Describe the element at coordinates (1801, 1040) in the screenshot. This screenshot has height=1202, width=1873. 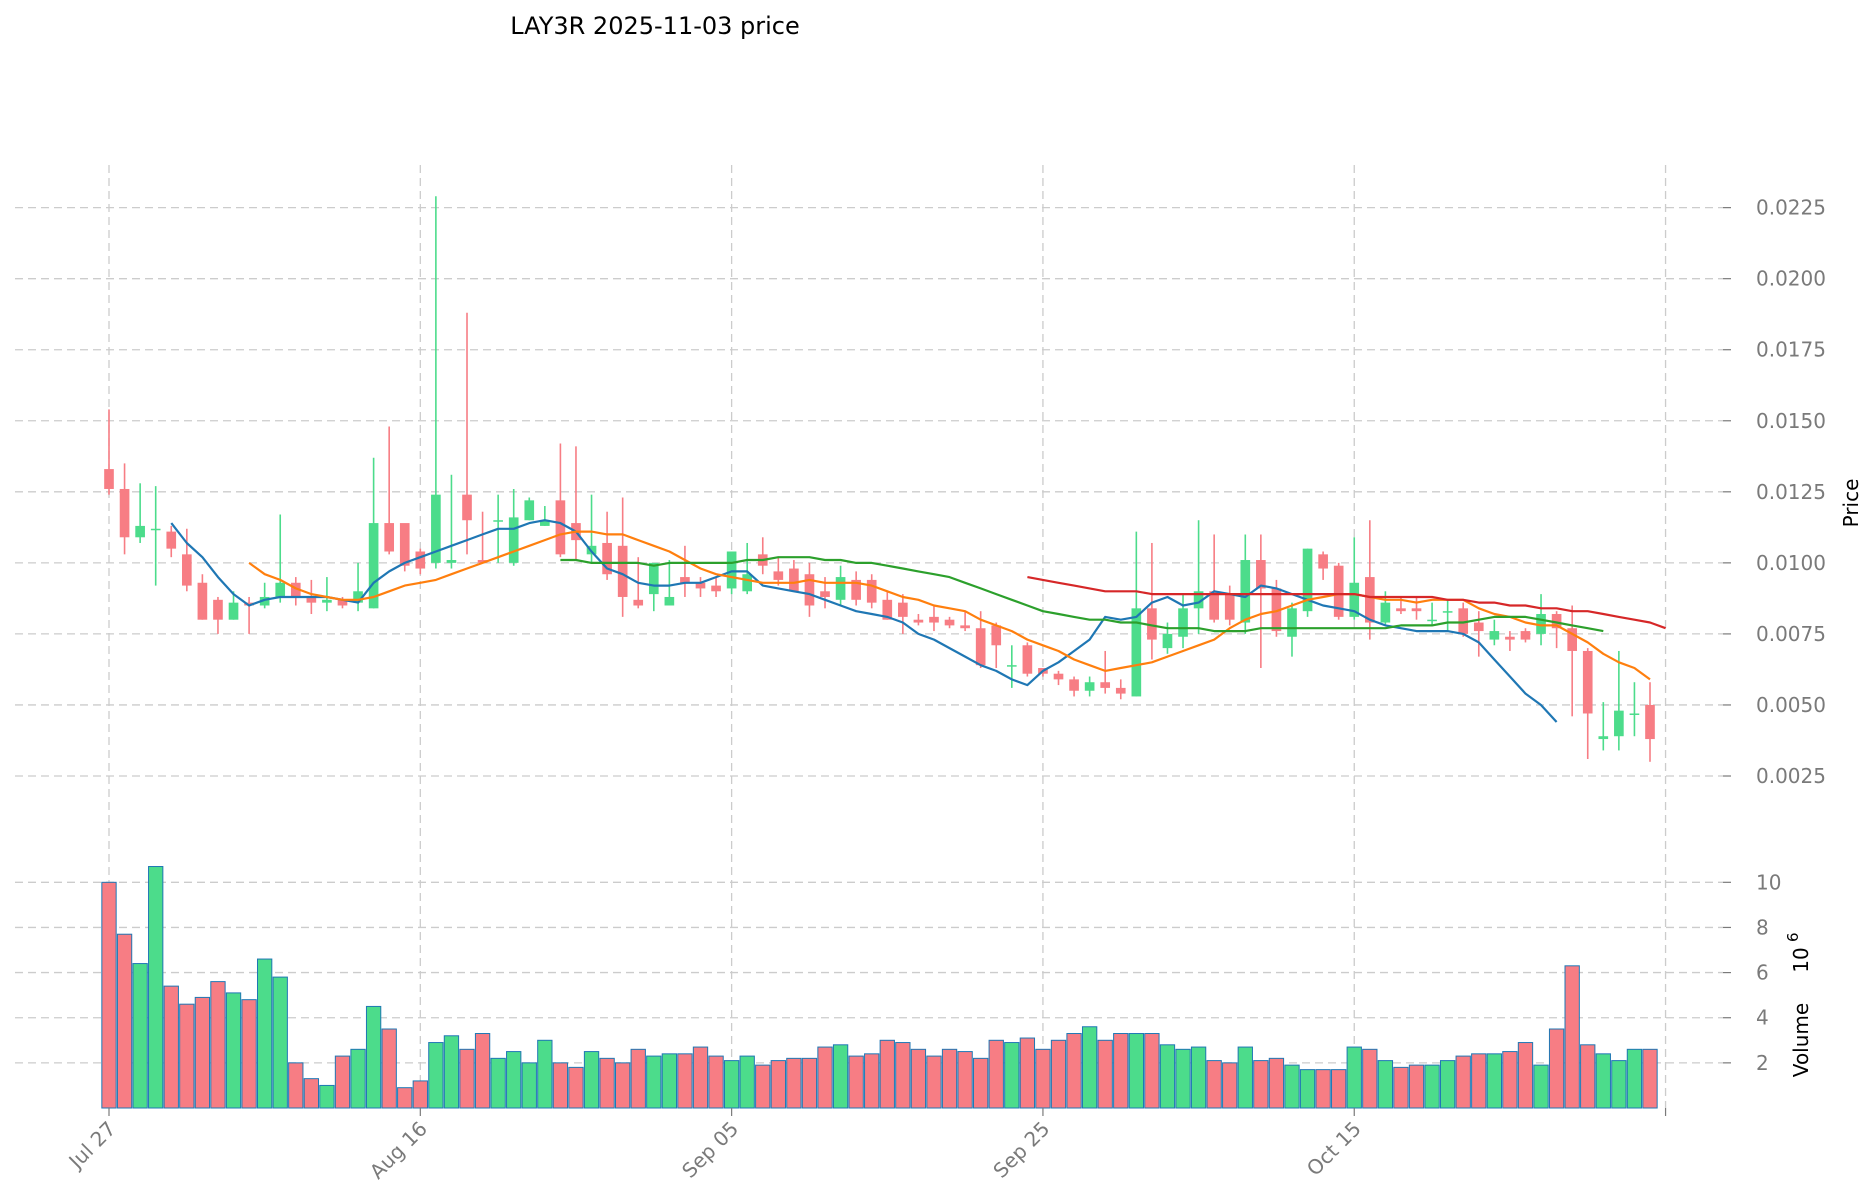
I see `volume-axis-title: Volume` at that location.